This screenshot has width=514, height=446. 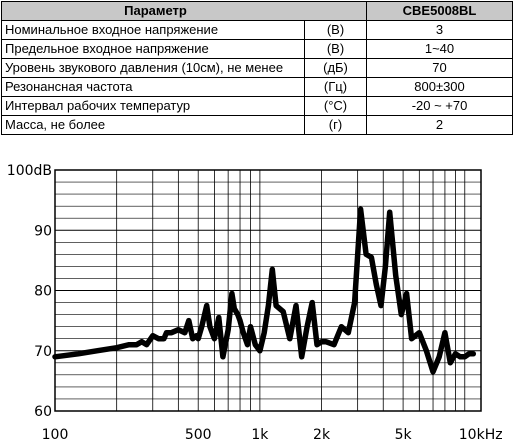 What do you see at coordinates (440, 125) in the screenshot?
I see `param-value: 2` at bounding box center [440, 125].